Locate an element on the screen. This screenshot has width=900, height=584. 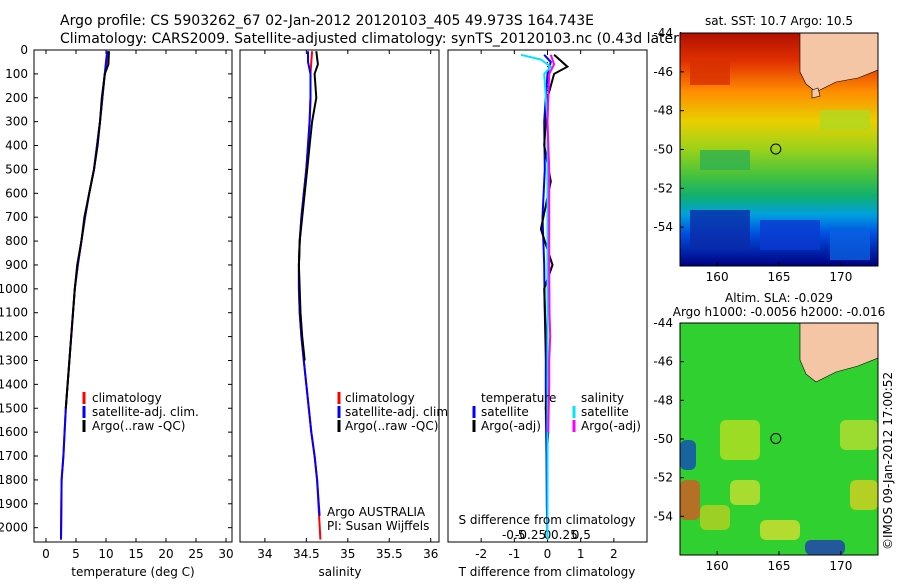
difference-lines is located at coordinates (545, 296).